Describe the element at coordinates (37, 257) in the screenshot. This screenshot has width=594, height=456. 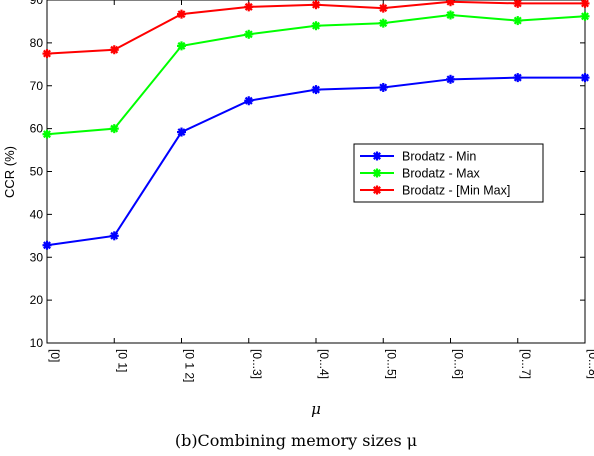
I see `y-tick-label: 30` at that location.